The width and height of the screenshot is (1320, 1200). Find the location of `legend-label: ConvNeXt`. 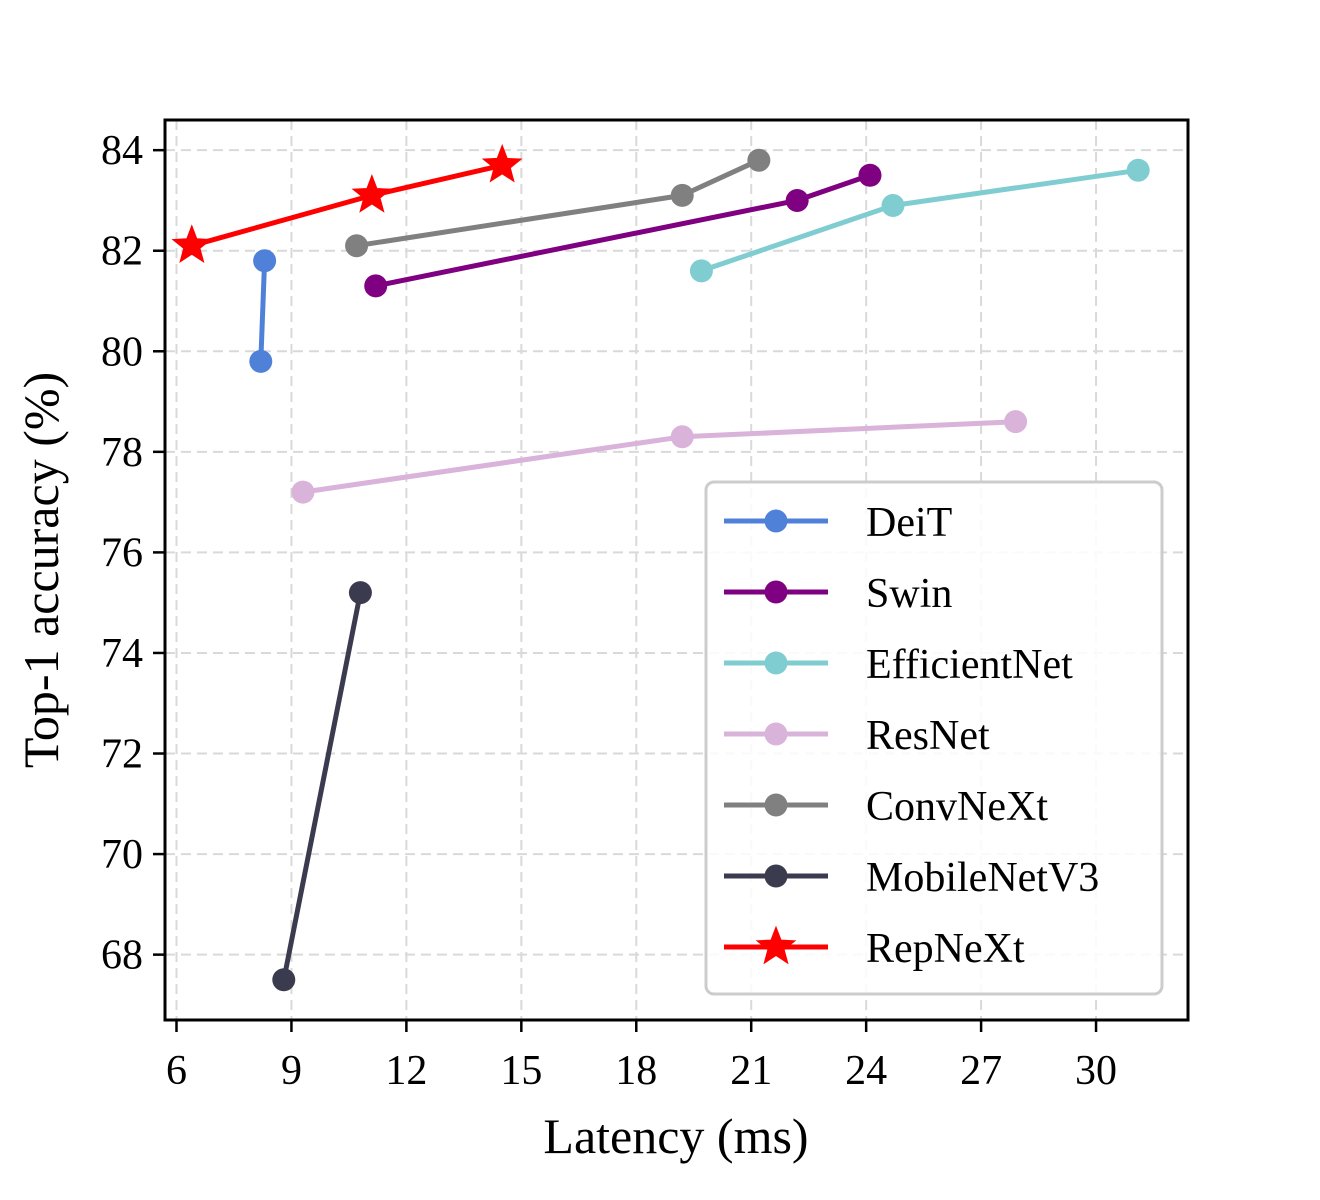

legend-label: ConvNeXt is located at coordinates (957, 807).